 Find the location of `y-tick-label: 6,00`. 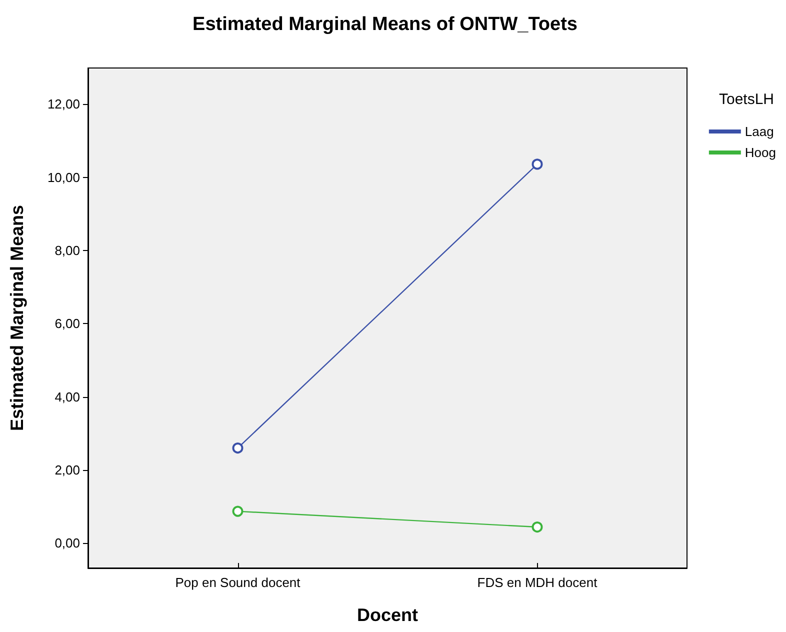

y-tick-label: 6,00 is located at coordinates (67, 324).